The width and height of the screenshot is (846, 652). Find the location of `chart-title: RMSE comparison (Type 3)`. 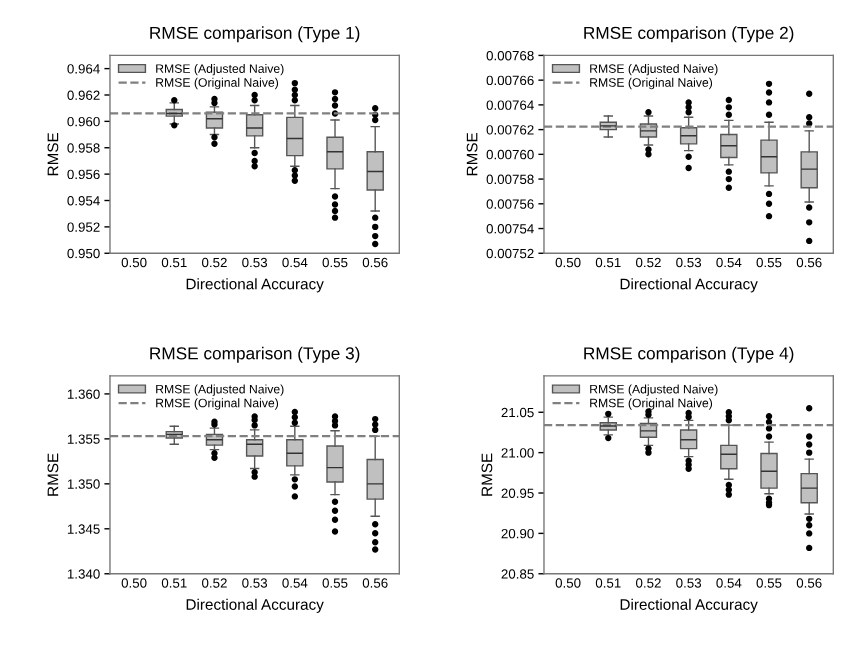

chart-title: RMSE comparison (Type 3) is located at coordinates (255, 354).